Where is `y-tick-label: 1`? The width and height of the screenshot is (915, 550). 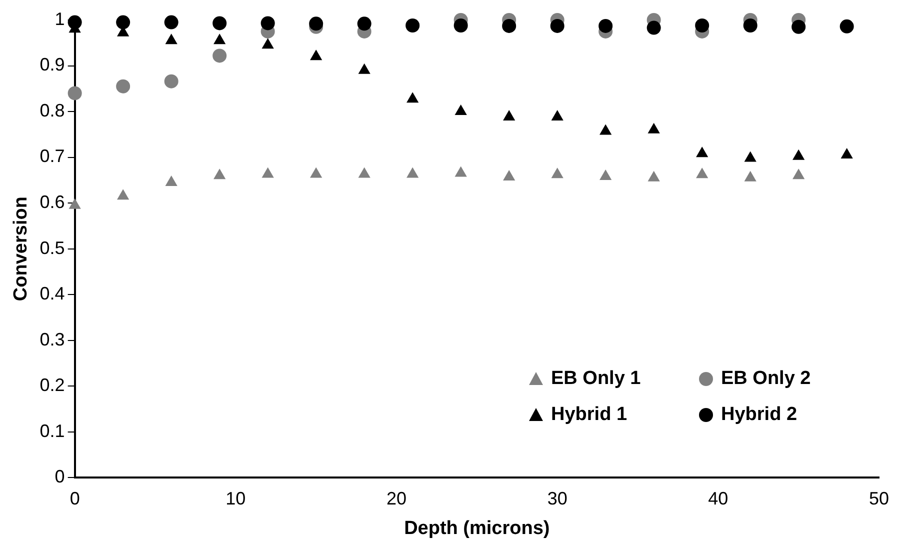
y-tick-label: 1 is located at coordinates (59, 18).